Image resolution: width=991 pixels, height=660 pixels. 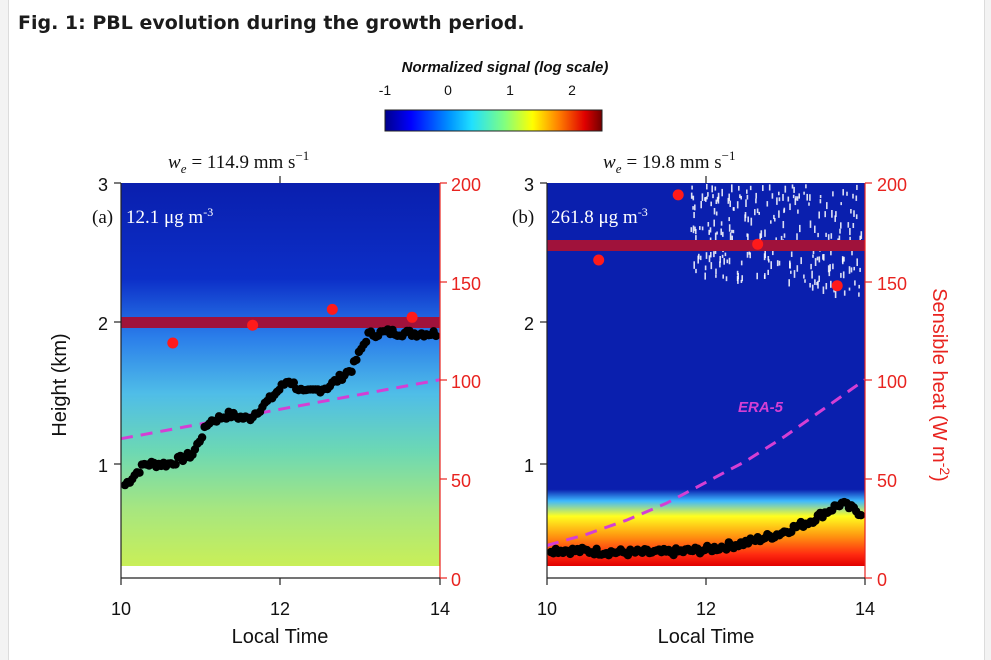 What do you see at coordinates (599, 260) in the screenshot?
I see `sensible-heat-point` at bounding box center [599, 260].